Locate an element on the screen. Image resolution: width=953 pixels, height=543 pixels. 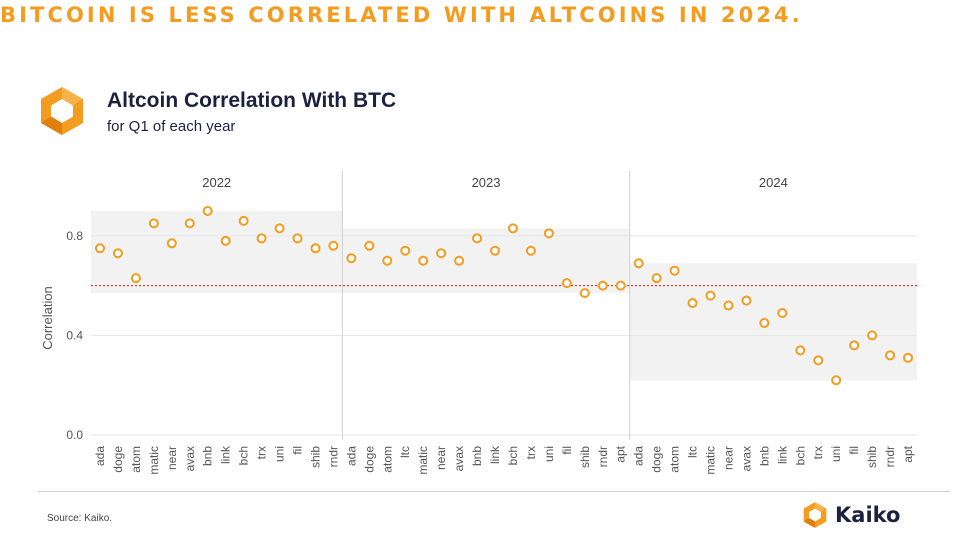
brand-name: Kaiko is located at coordinates (868, 515).